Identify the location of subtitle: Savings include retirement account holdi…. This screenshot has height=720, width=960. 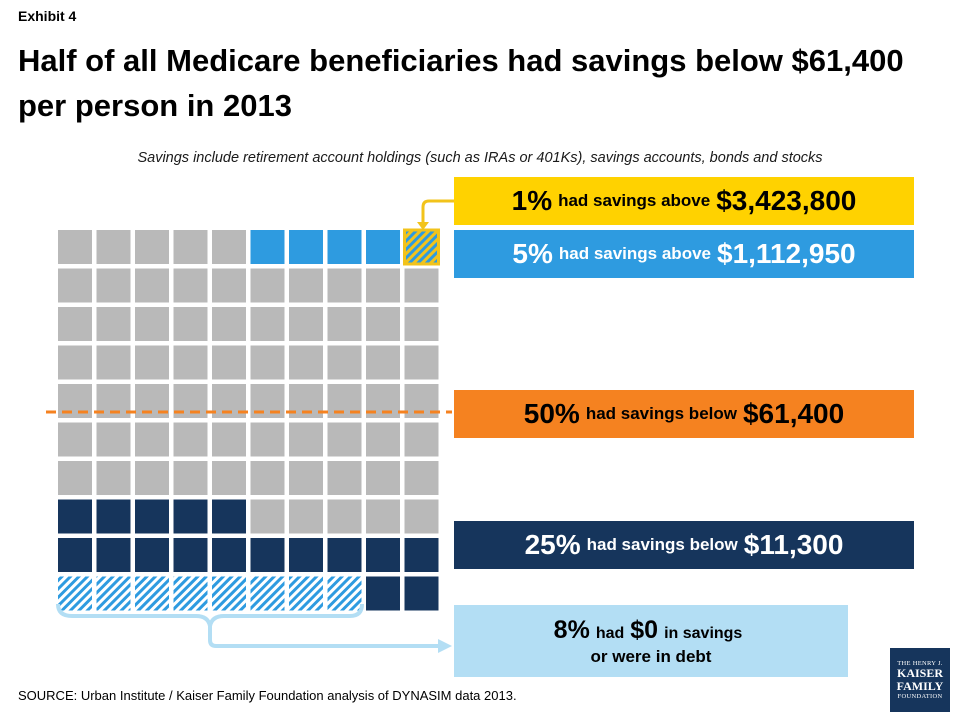
(480, 158).